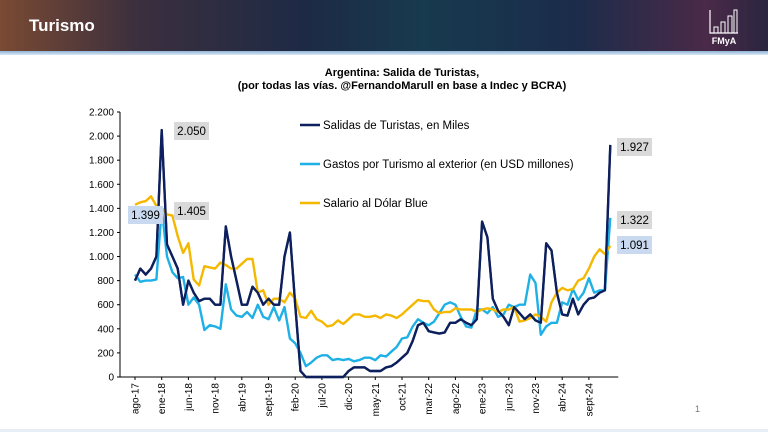 The width and height of the screenshot is (768, 432). I want to click on y-tick-label: 2.000, so click(101, 137).